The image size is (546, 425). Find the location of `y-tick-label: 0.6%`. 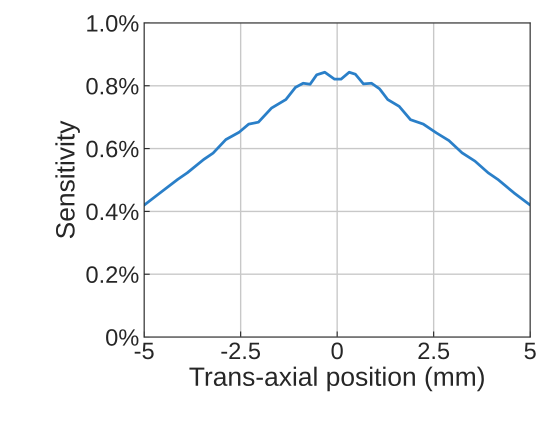

y-tick-label: 0.6% is located at coordinates (112, 149).